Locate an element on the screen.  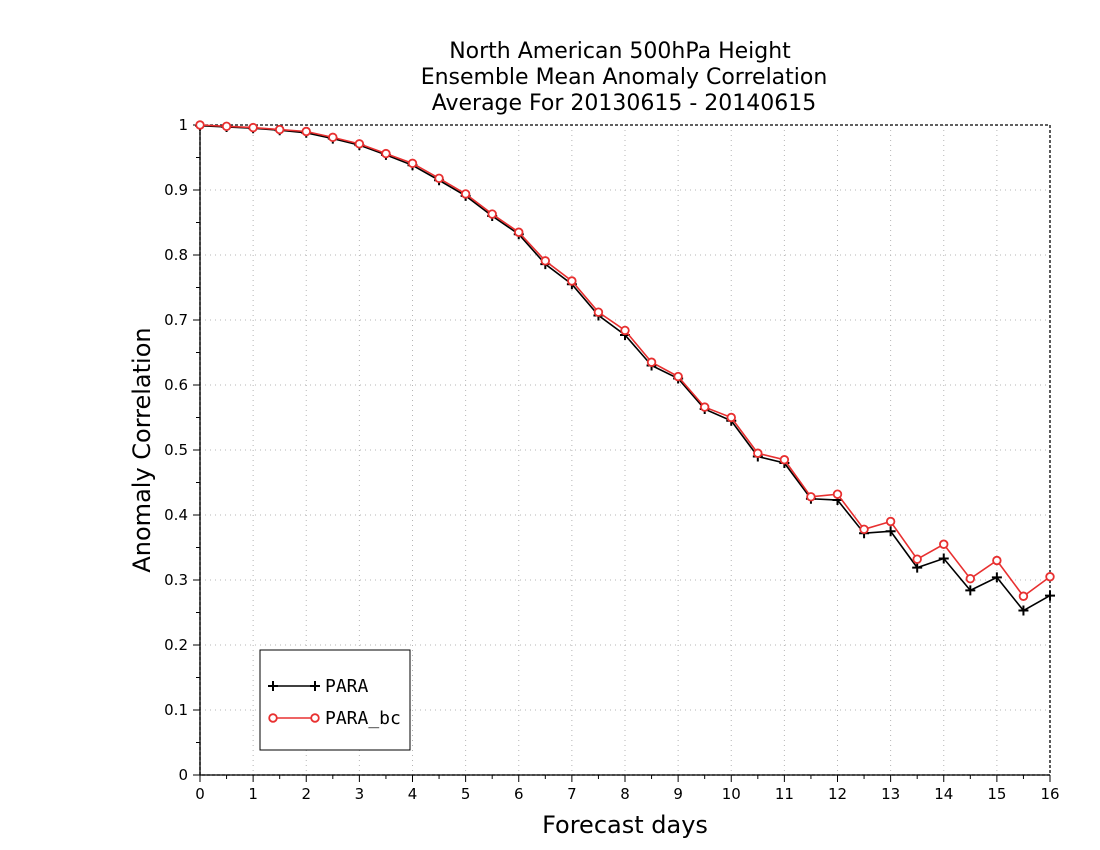
legend-item-para: PARA is located at coordinates (318, 686).